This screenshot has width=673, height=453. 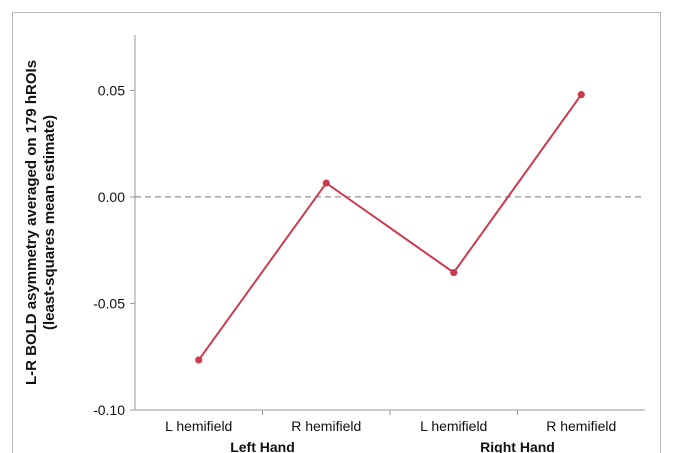 What do you see at coordinates (109, 303) in the screenshot?
I see `y-tick-label: -0.05` at bounding box center [109, 303].